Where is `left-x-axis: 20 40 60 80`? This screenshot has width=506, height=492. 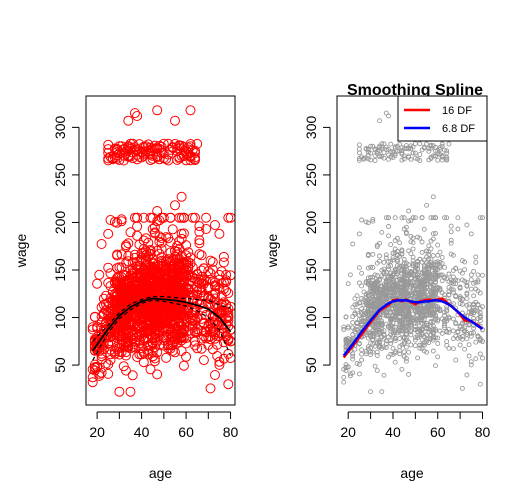 left-x-axis: 20 40 60 80 is located at coordinates (164, 425).